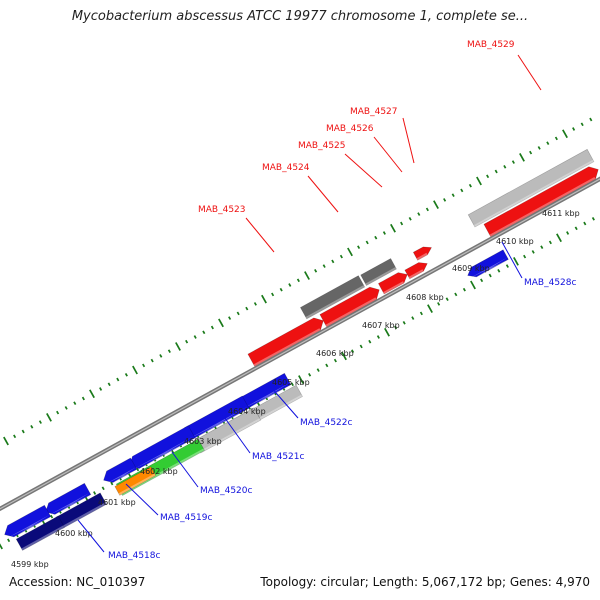 This screenshot has width=600, height=600. I want to click on gene-label: MAB_4526, so click(350, 129).